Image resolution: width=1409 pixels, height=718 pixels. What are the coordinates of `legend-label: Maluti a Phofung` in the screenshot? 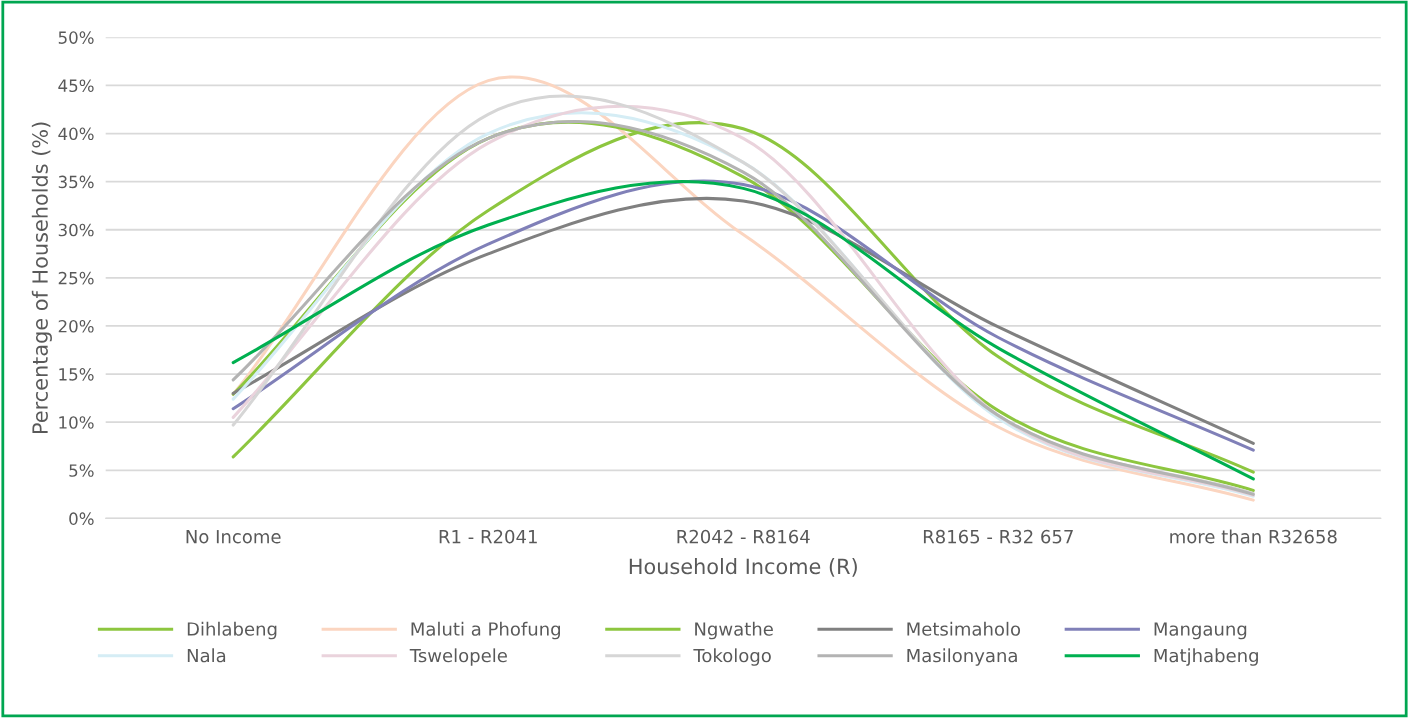 It's located at (485, 630).